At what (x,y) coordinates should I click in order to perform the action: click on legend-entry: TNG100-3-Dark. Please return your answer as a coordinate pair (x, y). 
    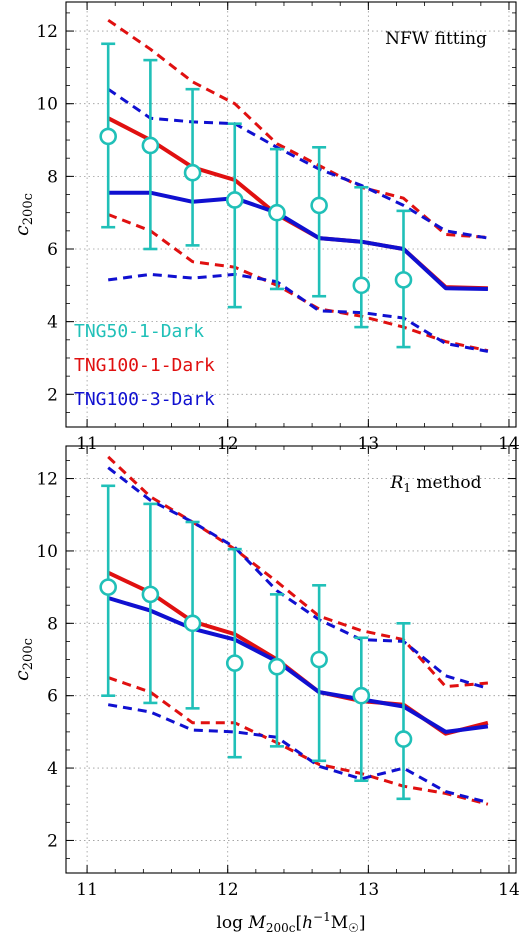
    Looking at the image, I should click on (144, 399).